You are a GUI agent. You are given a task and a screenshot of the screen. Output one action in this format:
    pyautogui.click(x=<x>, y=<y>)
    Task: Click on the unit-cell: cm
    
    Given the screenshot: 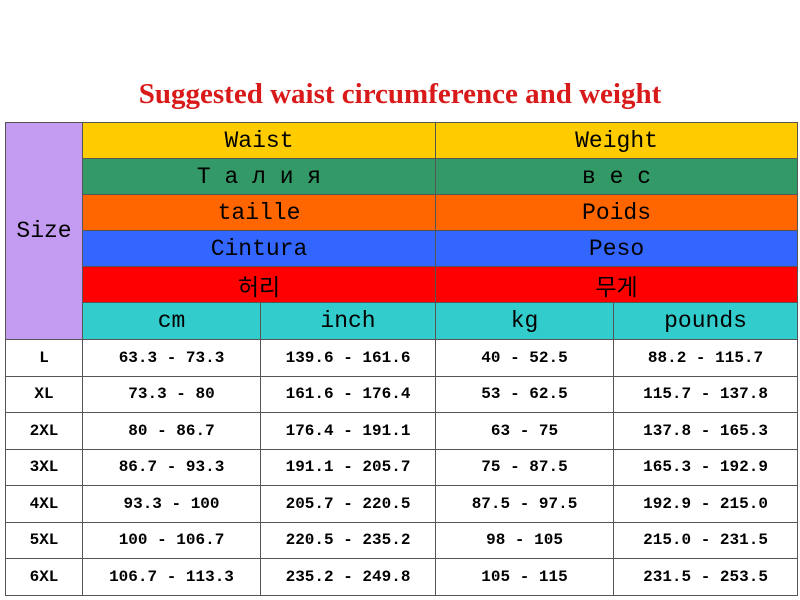 What is the action you would take?
    pyautogui.click(x=171, y=321)
    